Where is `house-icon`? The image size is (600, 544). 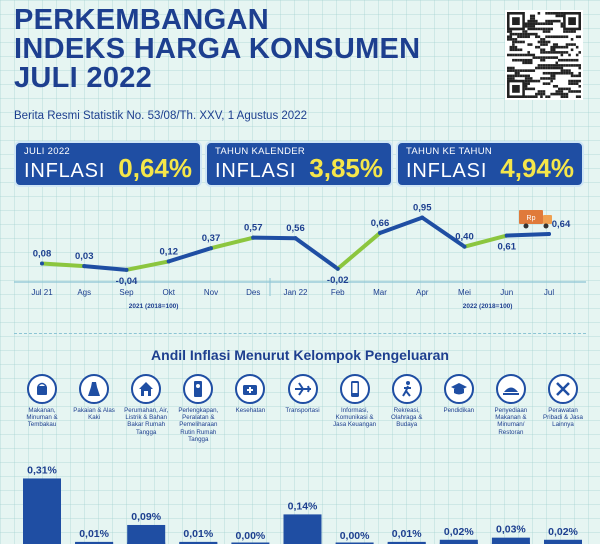 house-icon is located at coordinates (146, 389).